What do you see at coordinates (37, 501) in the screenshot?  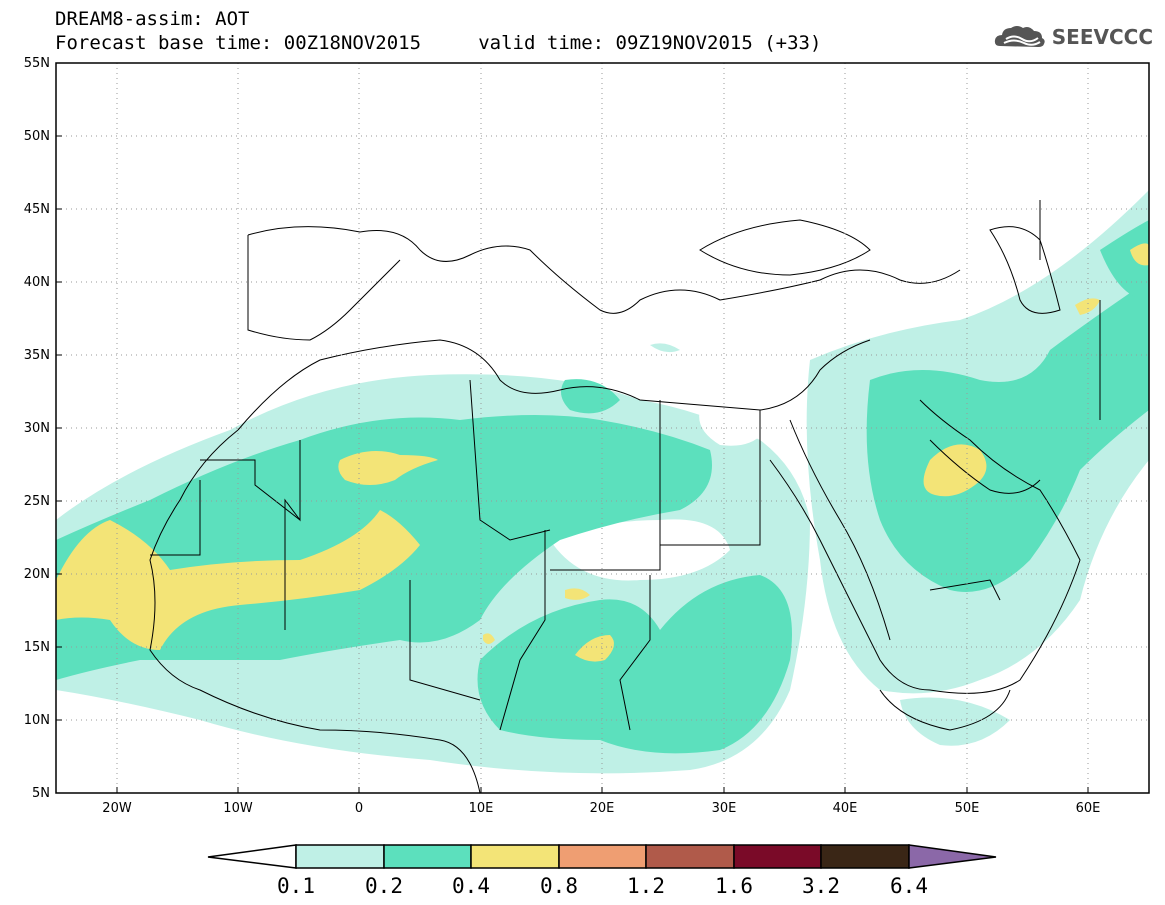 I see `lat-label: 25N` at bounding box center [37, 501].